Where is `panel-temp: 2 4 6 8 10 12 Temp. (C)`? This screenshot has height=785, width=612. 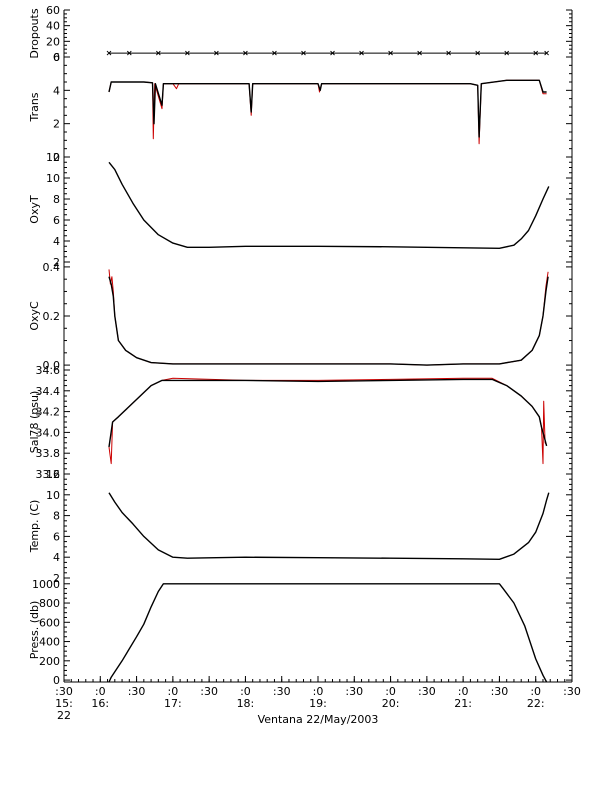
panel-temp: 2 4 6 8 10 12 Temp. (C) is located at coordinates (300, 526).